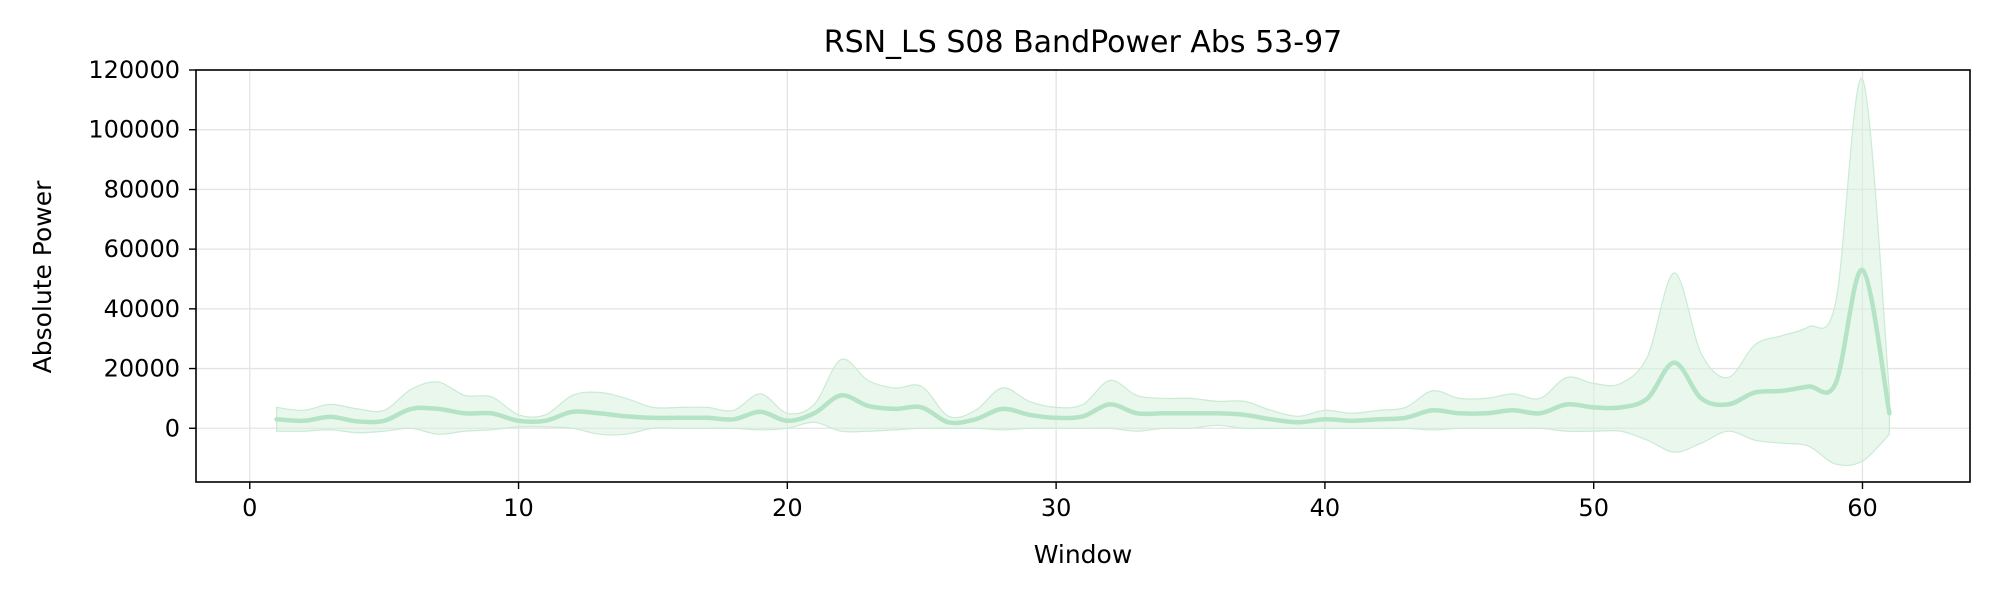 This screenshot has height=600, width=2000. What do you see at coordinates (172, 428) in the screenshot?
I see `y-tick-label: 0` at bounding box center [172, 428].